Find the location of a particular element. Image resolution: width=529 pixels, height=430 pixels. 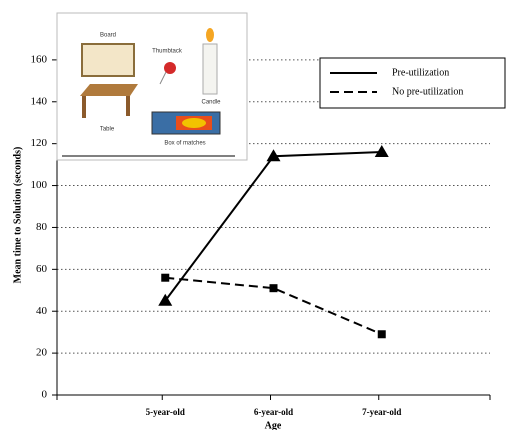

inset-label: Board is located at coordinates (108, 36).